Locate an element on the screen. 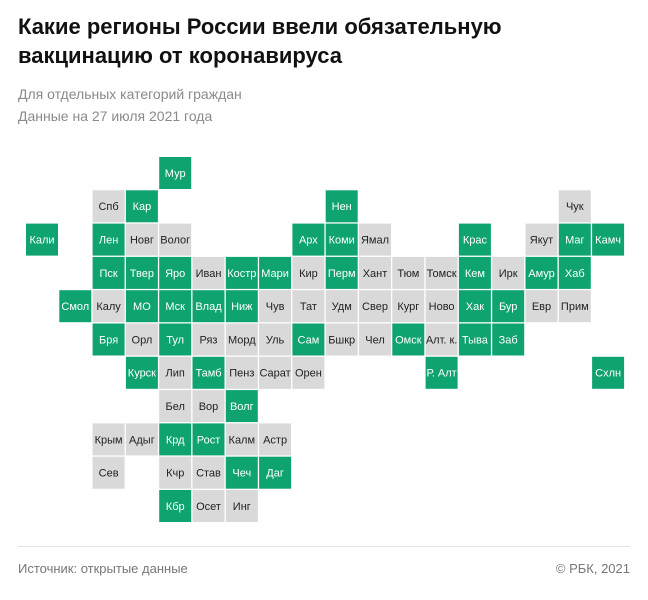 Image resolution: width=648 pixels, height=600 pixels. region-label: Иван is located at coordinates (209, 274).